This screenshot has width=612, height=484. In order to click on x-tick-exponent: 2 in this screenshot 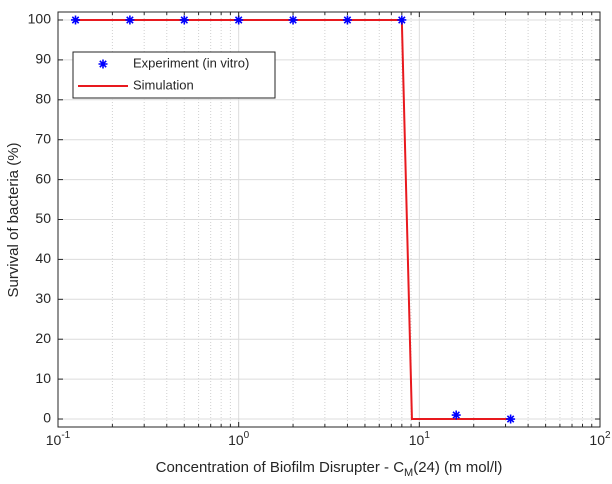, I will do `click(608, 435)`.